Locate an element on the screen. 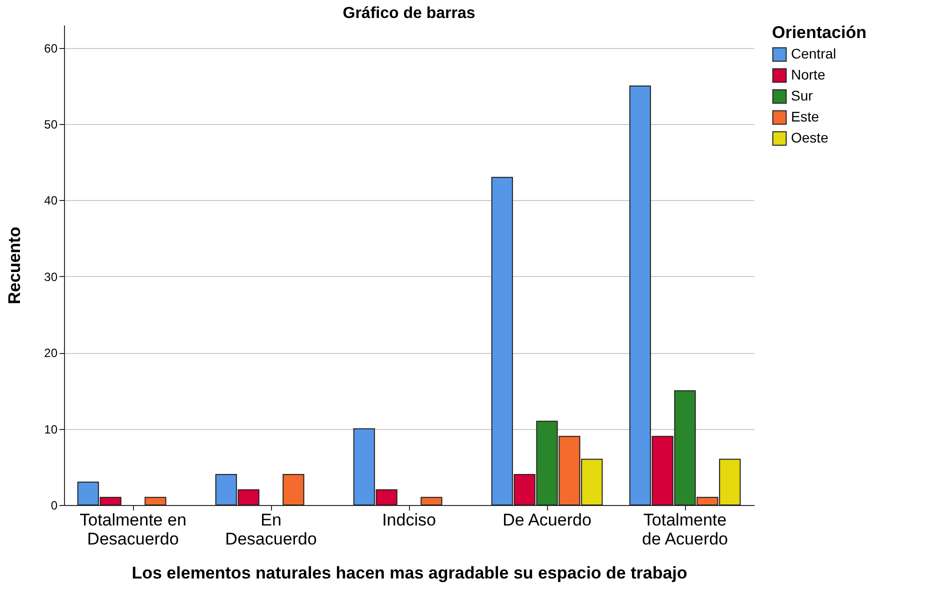  y-tick-label: 30 is located at coordinates (51, 277).